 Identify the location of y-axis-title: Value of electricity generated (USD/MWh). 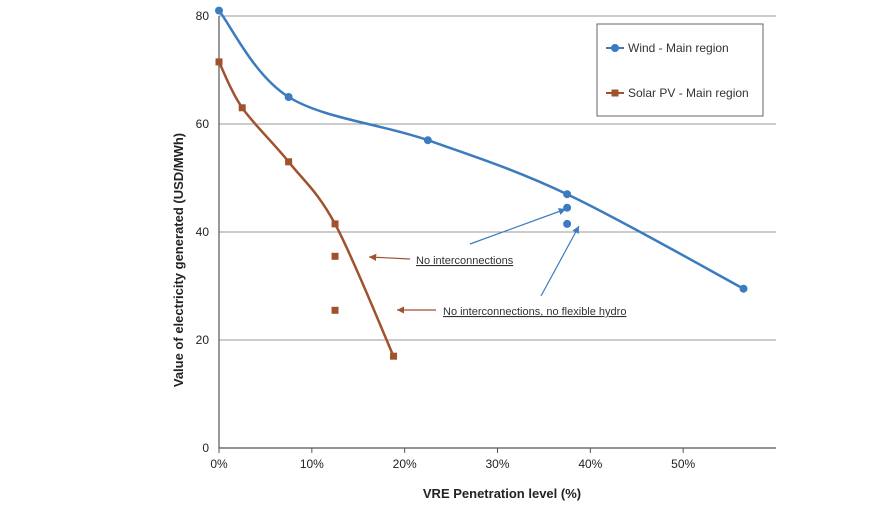
(178, 260).